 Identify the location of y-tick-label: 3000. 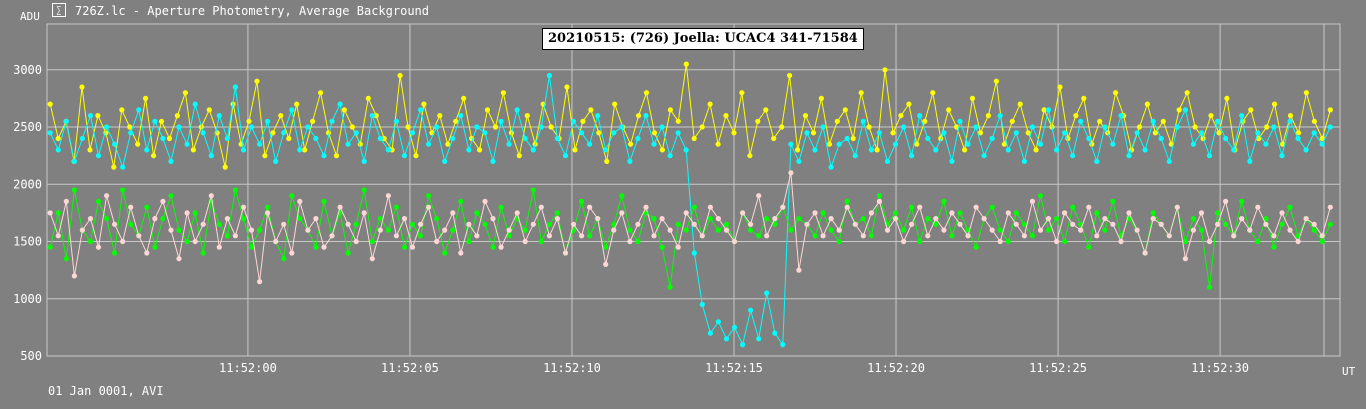
(27, 70).